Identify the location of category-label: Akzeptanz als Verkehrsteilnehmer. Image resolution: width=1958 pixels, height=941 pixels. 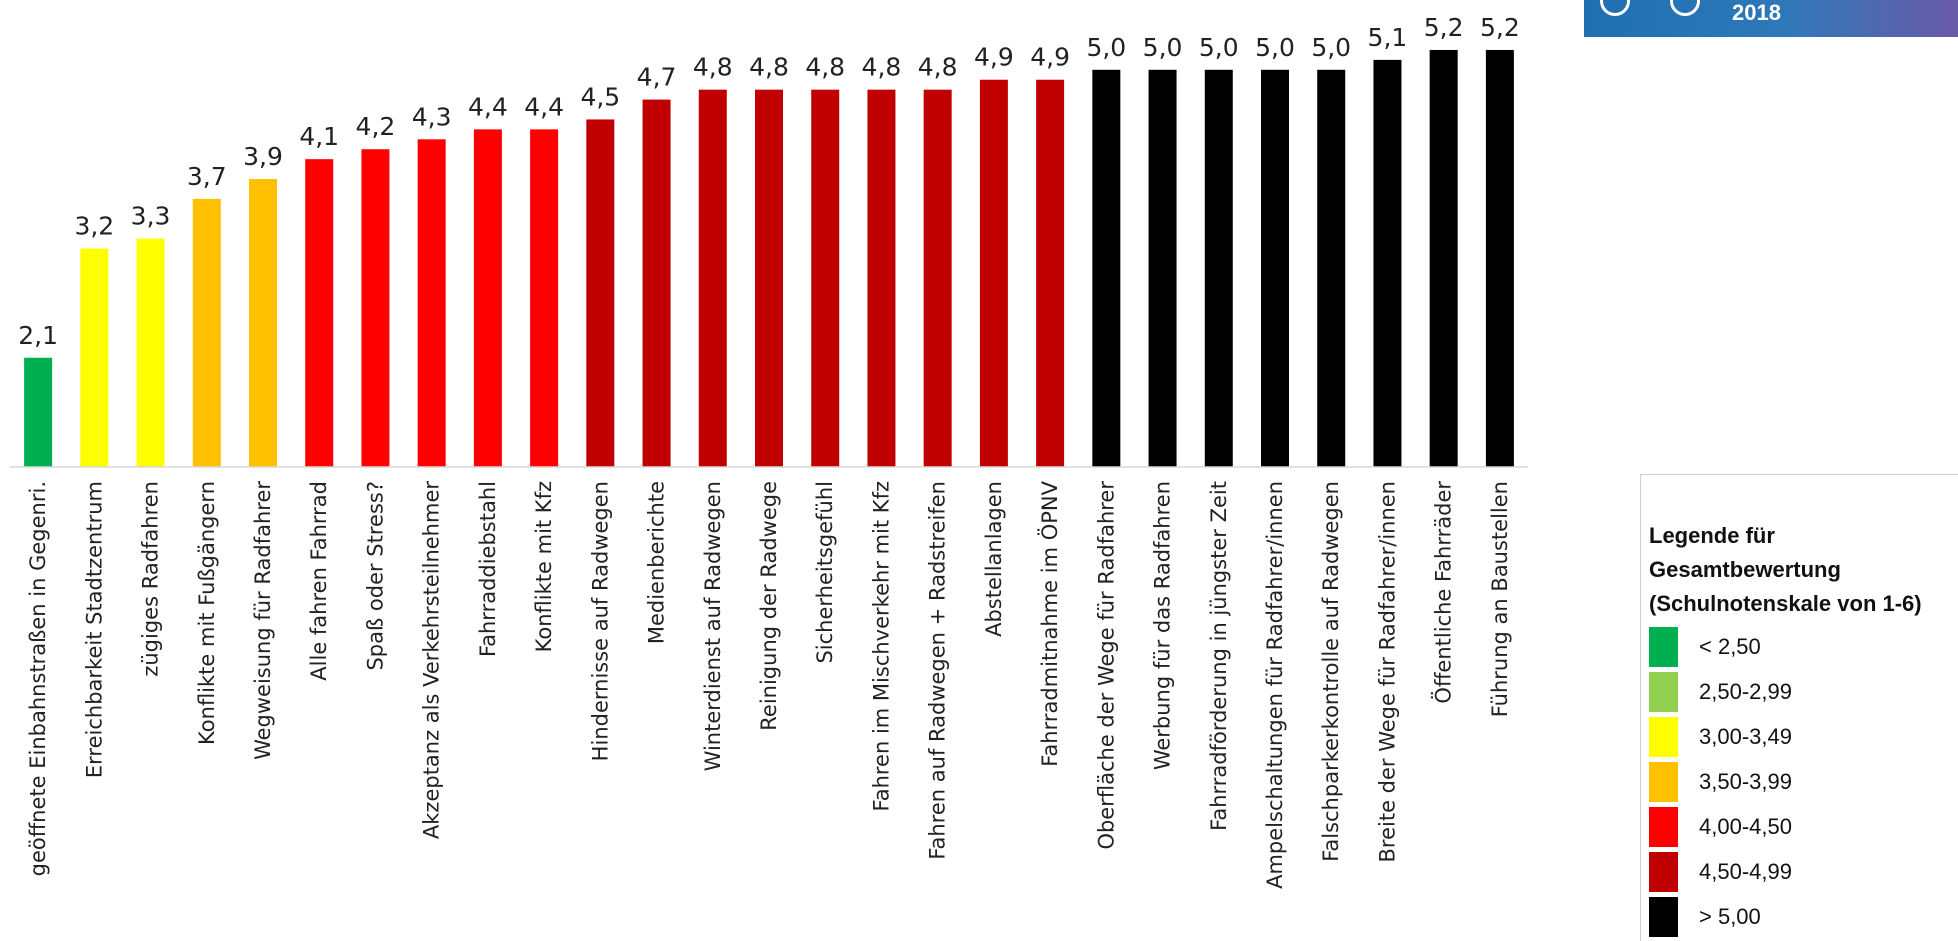
(432, 660).